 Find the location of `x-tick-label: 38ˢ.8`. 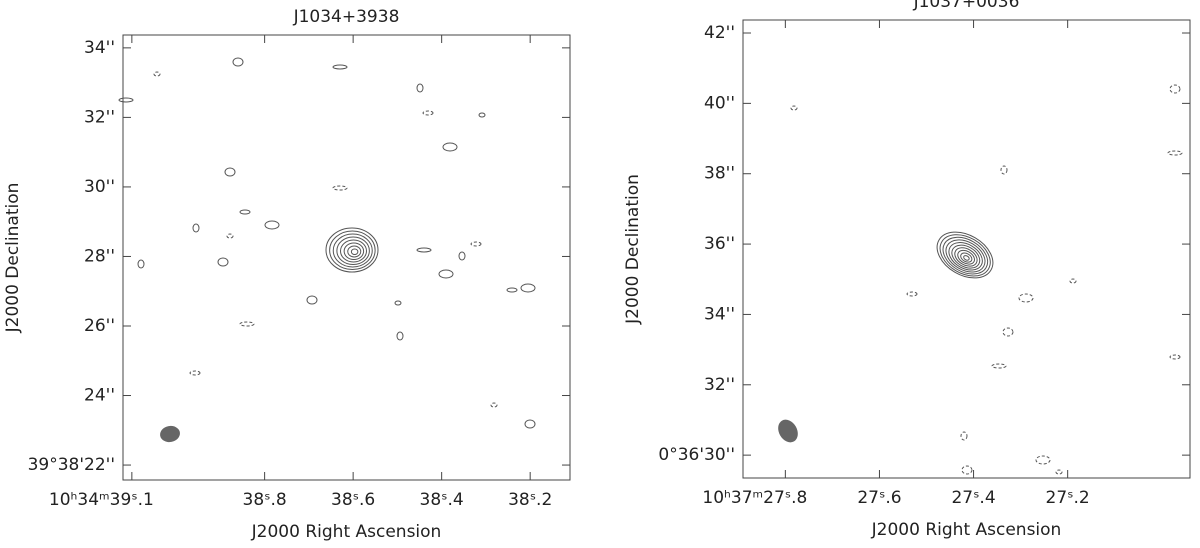

x-tick-label: 38ˢ.8 is located at coordinates (265, 500).